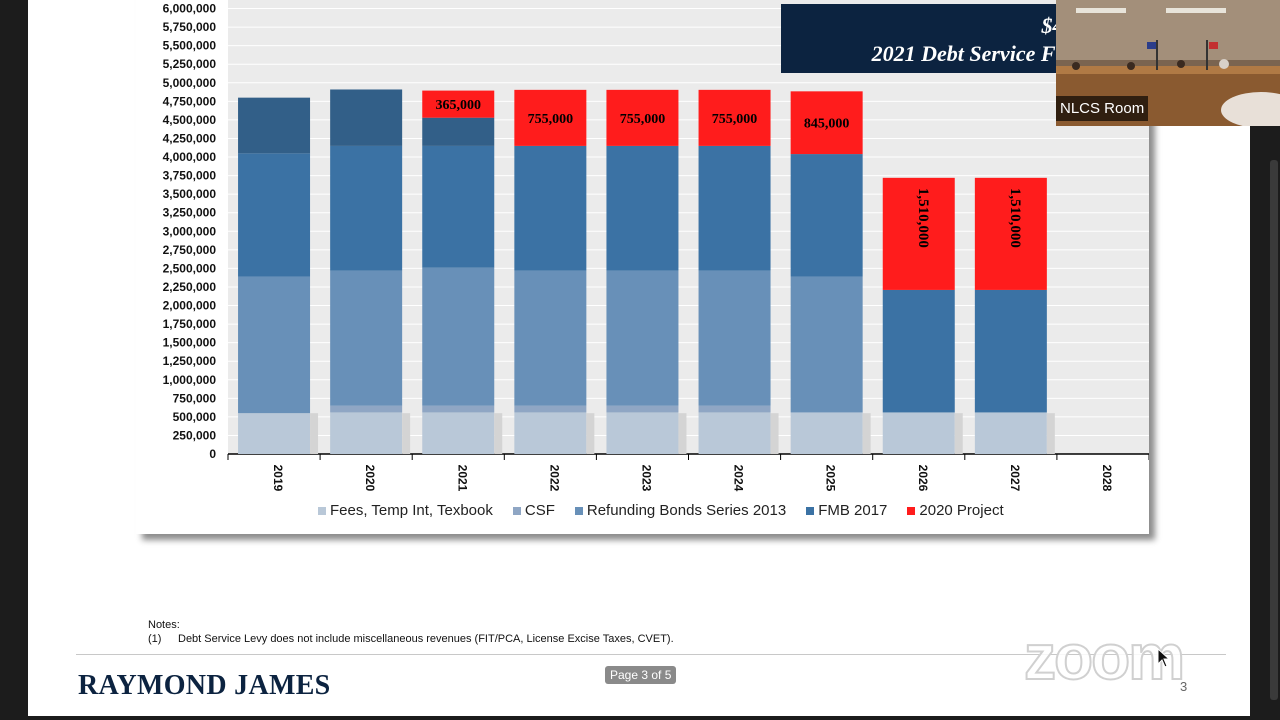 This screenshot has height=720, width=1280. I want to click on mouse-cursor-icon, so click(1164, 658).